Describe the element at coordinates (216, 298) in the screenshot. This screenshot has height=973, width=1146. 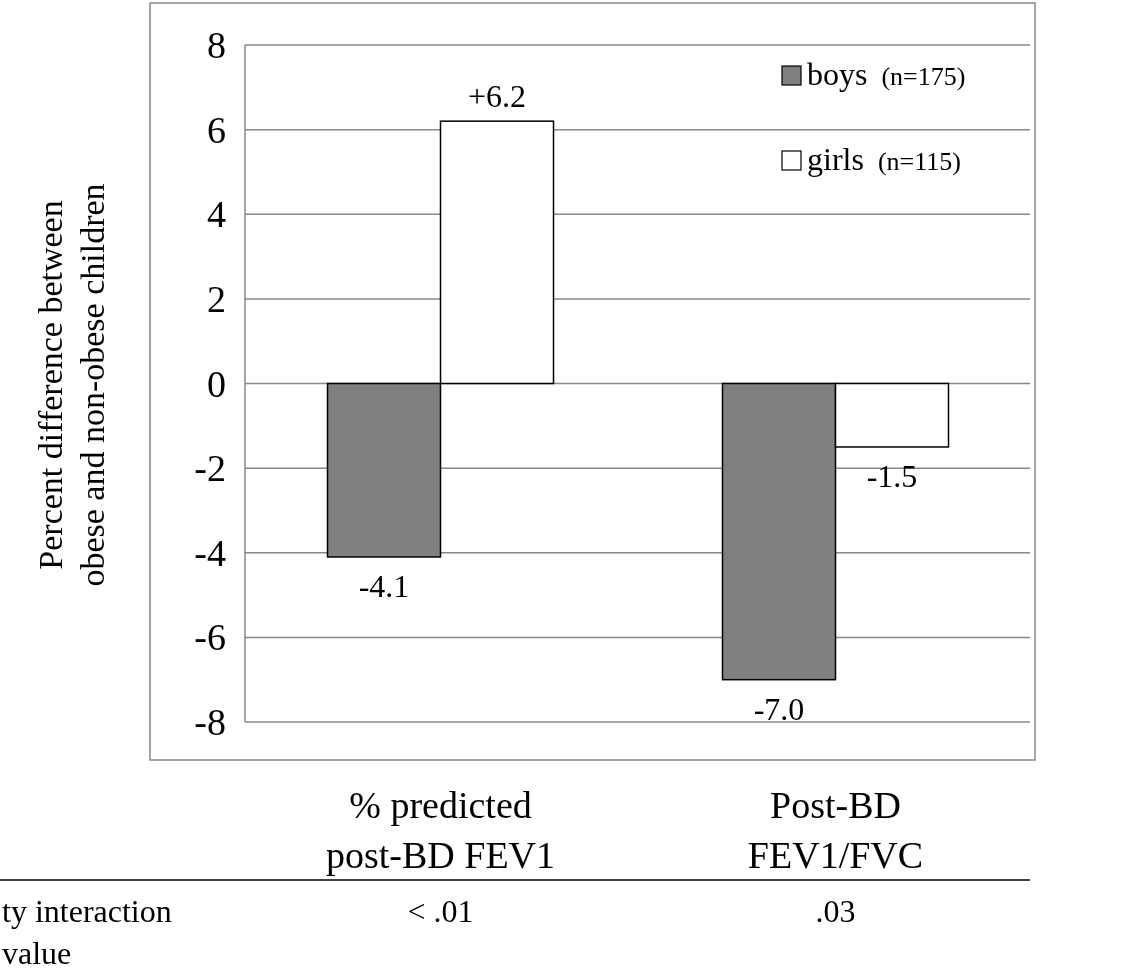
I see `y-tick-label: 2` at that location.